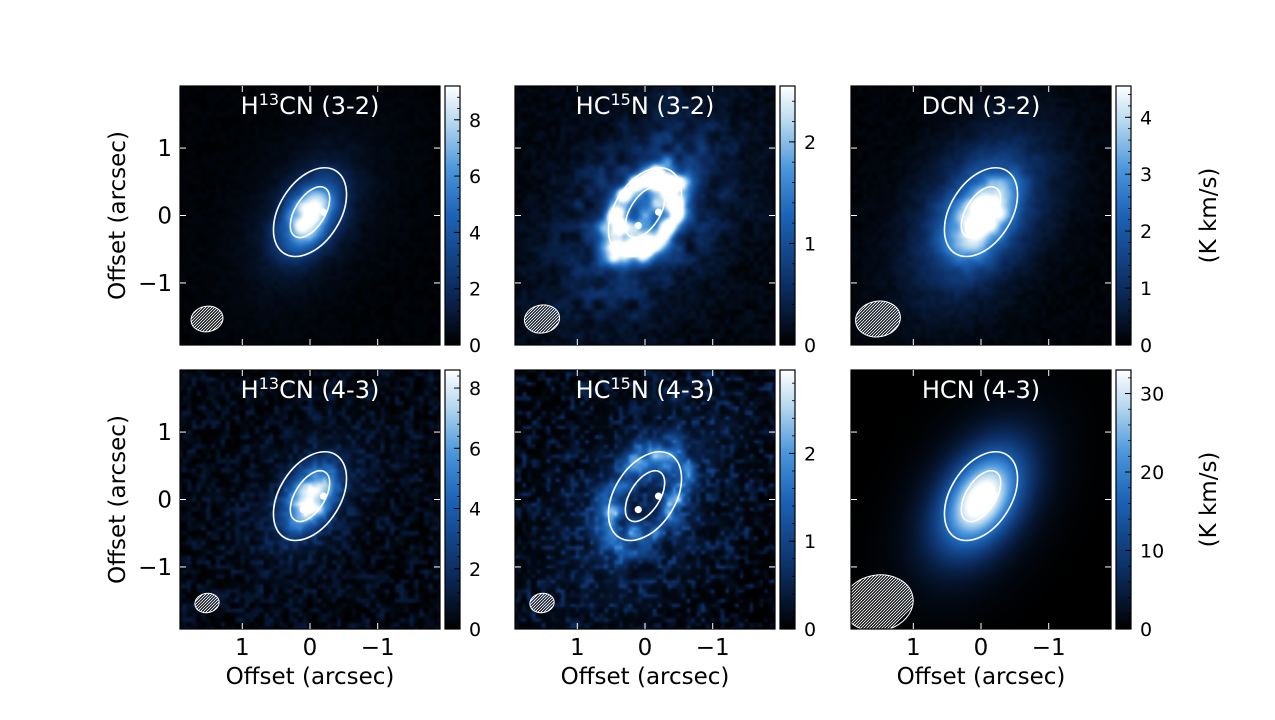  Describe the element at coordinates (645, 105) in the screenshot. I see `panel-title: HC15N (3-2)` at that location.